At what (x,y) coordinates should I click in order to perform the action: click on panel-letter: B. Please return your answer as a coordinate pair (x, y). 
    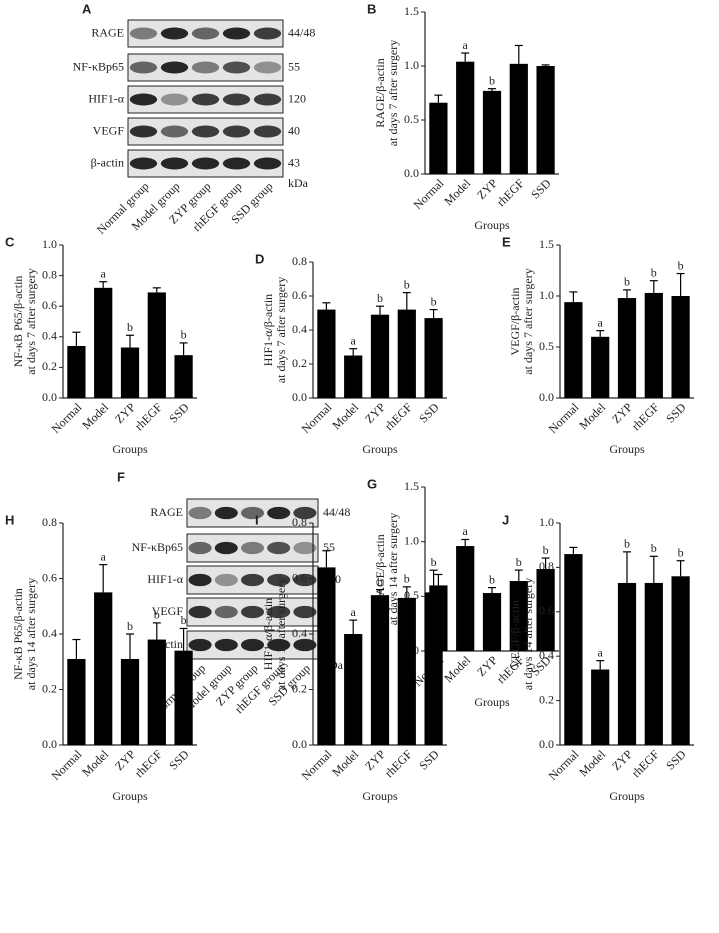
    Looking at the image, I should click on (371, 8).